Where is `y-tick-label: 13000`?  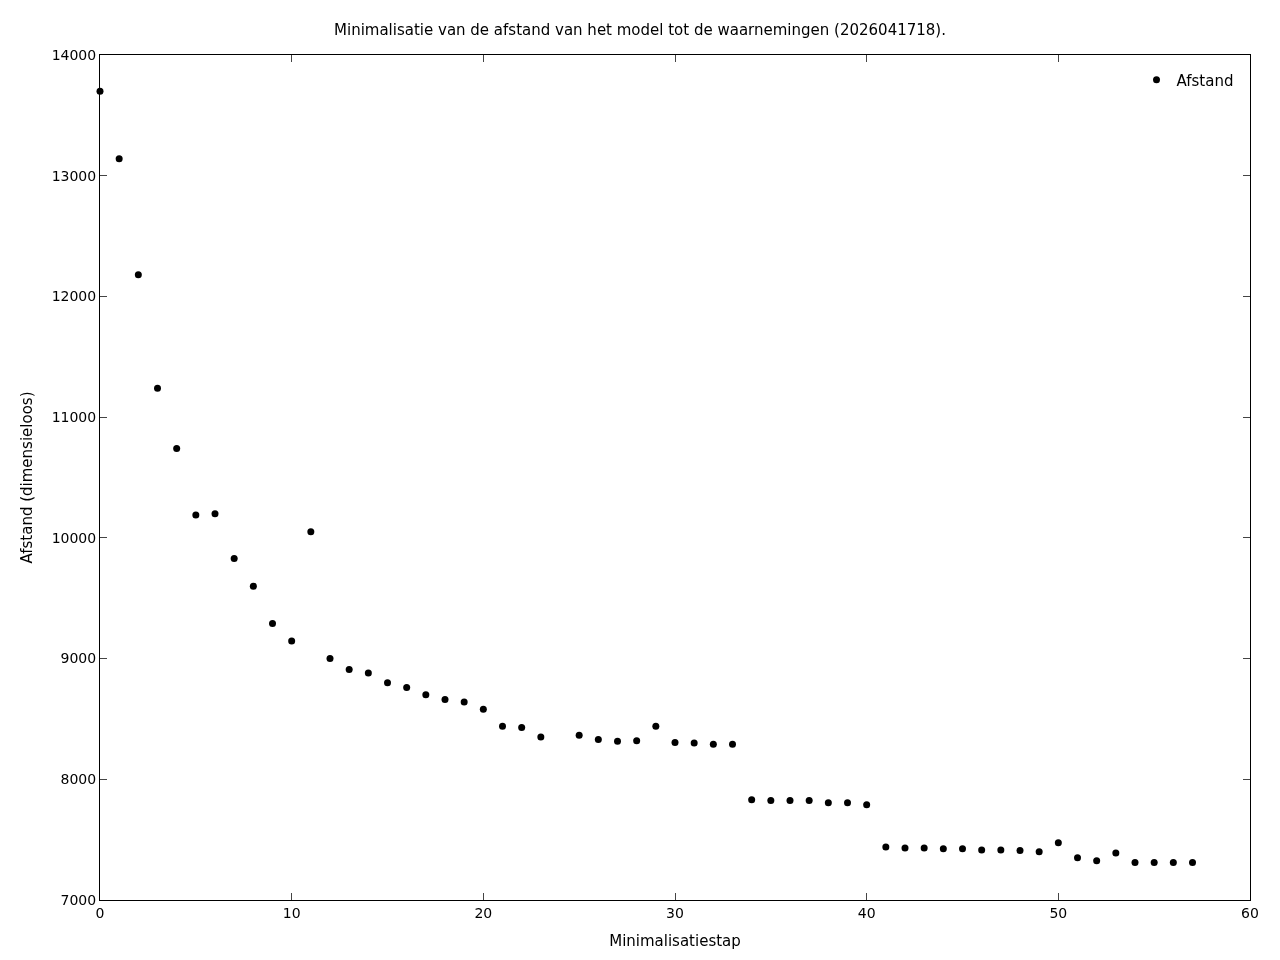 y-tick-label: 13000 is located at coordinates (74, 175).